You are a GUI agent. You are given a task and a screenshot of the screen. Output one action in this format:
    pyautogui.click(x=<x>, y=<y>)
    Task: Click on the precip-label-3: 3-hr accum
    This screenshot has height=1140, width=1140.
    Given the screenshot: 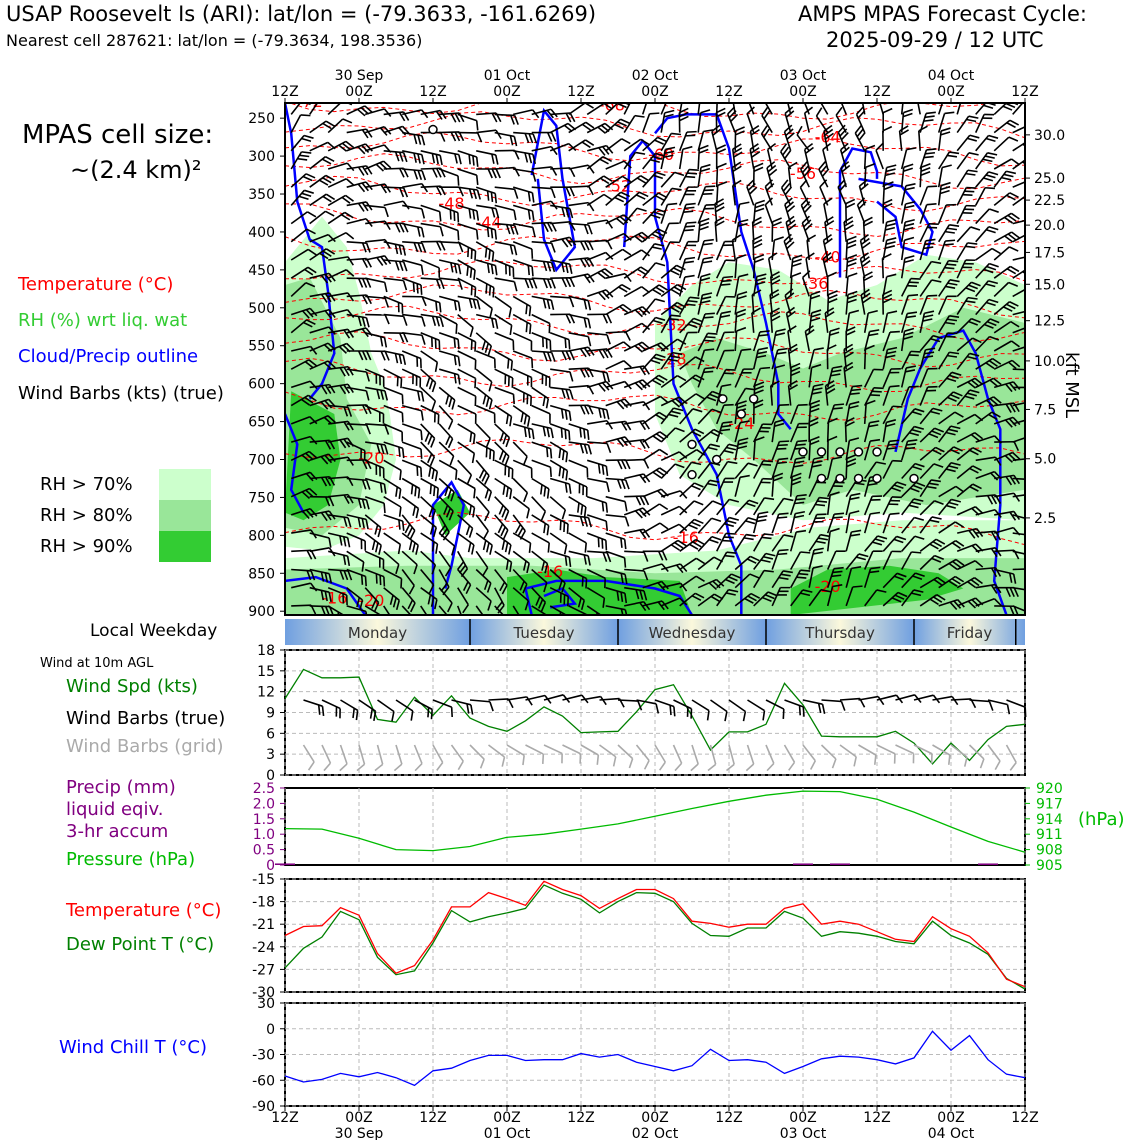 What is the action you would take?
    pyautogui.click(x=117, y=831)
    